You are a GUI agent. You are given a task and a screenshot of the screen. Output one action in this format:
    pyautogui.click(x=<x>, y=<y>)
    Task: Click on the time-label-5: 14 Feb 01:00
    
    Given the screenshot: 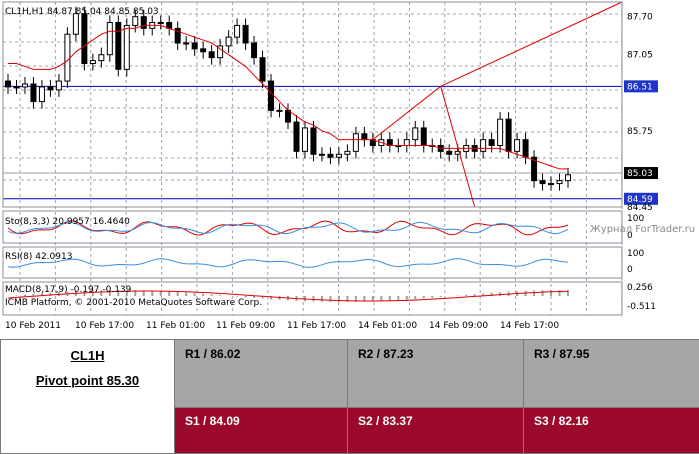 What is the action you would take?
    pyautogui.click(x=387, y=326)
    